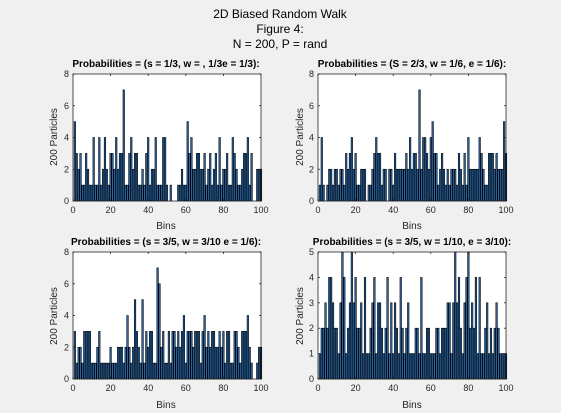  Describe the element at coordinates (505, 210) in the screenshot. I see `x-tick-label: 100` at that location.